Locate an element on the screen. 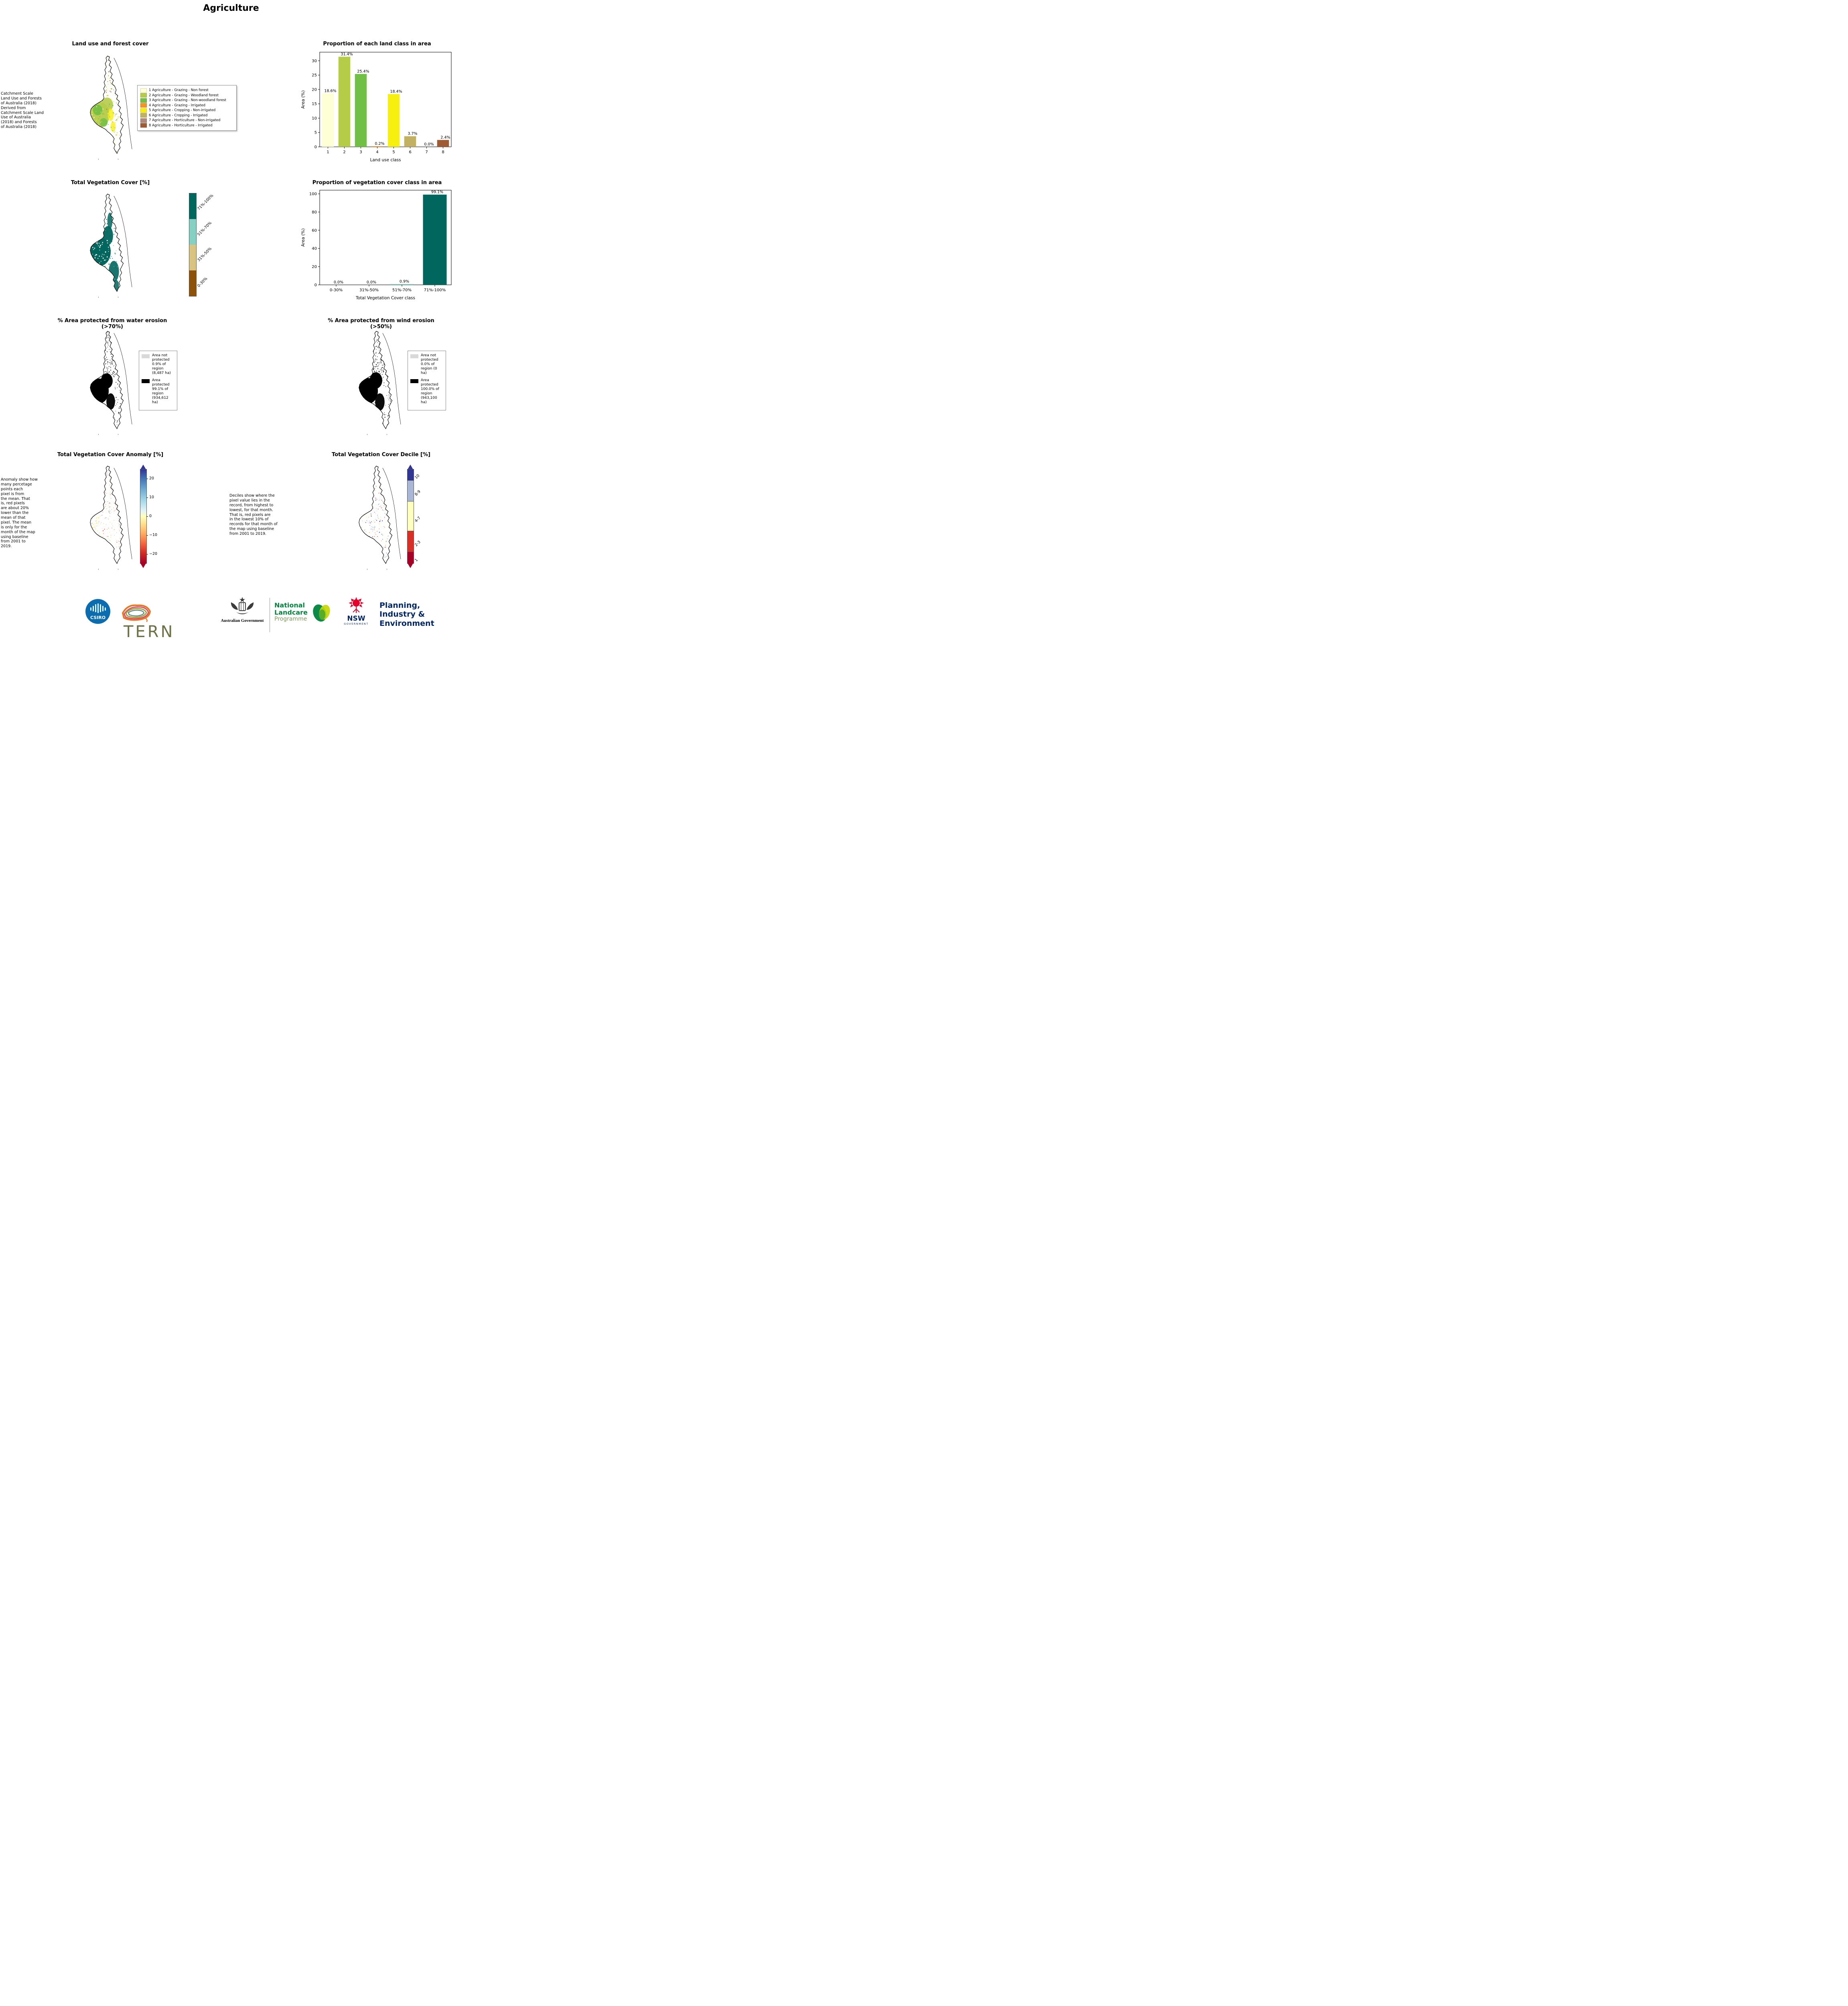 Image resolution: width=1848 pixels, height=2006 pixels. svg-text: 0.2% is located at coordinates (379, 144).